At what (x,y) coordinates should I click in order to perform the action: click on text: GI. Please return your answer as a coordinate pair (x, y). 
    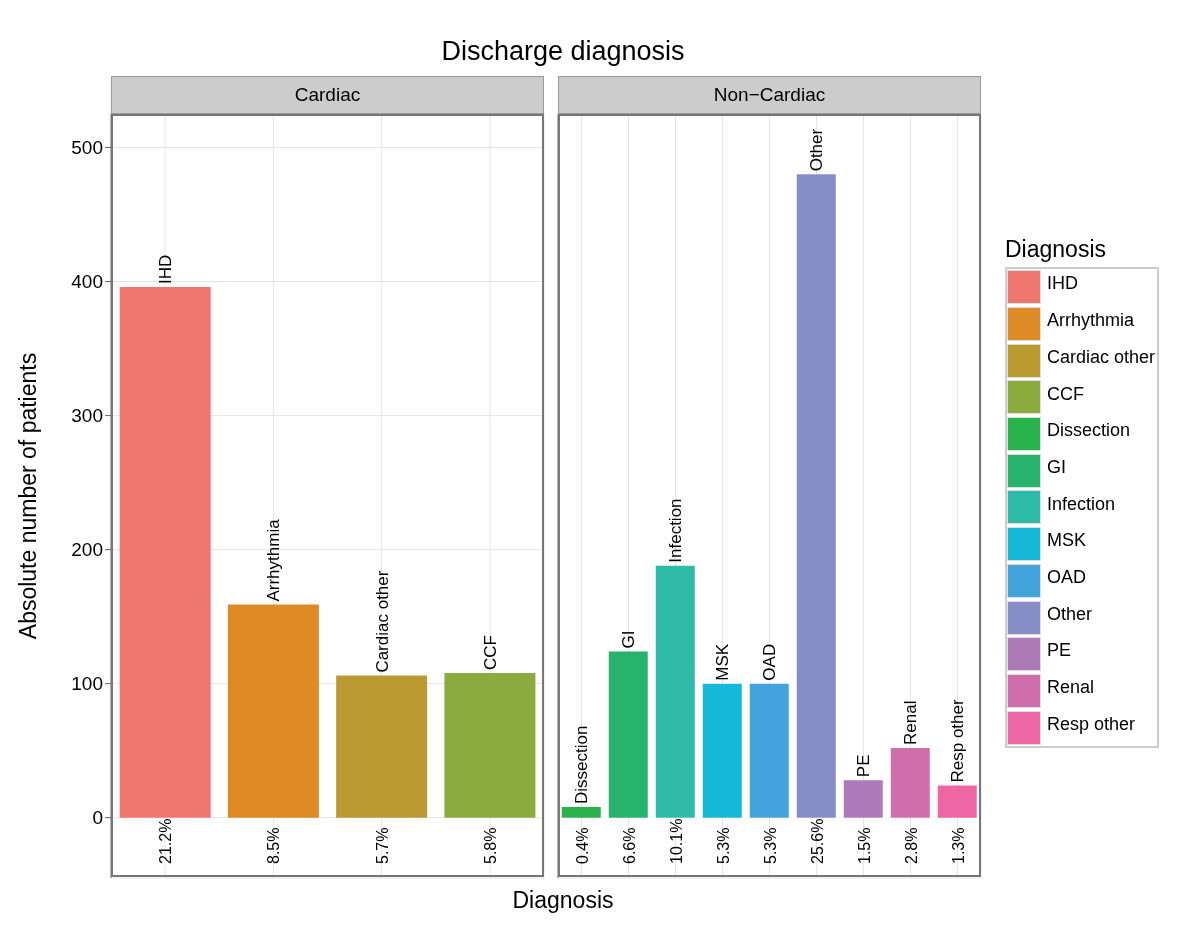
    Looking at the image, I should click on (629, 639).